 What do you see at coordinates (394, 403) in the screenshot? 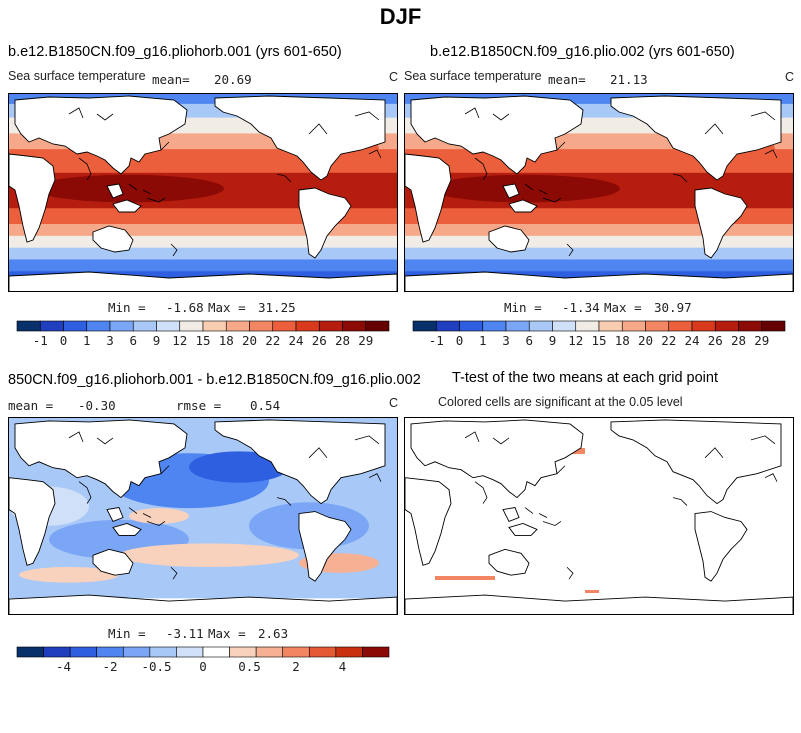
I see `panel3-units: C` at bounding box center [394, 403].